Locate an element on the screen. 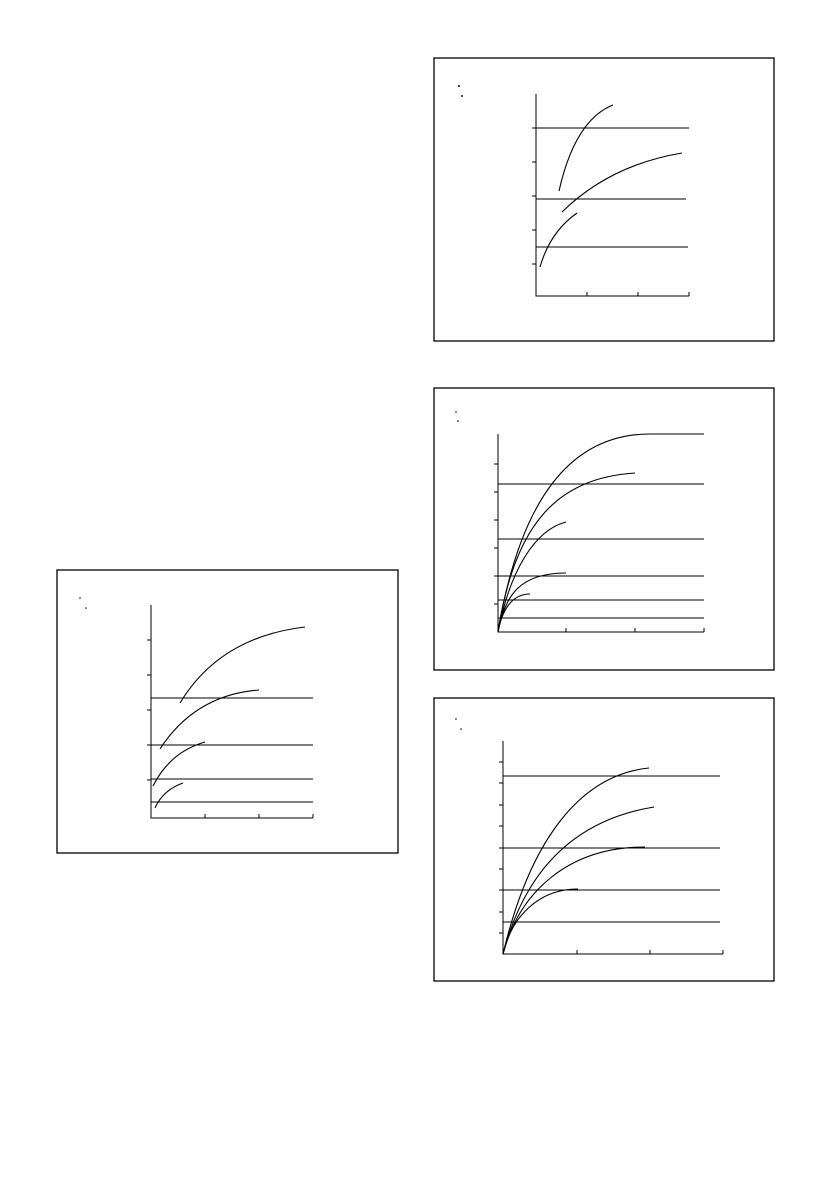 This screenshot has width=840, height=1190. figure-a is located at coordinates (604, 199).